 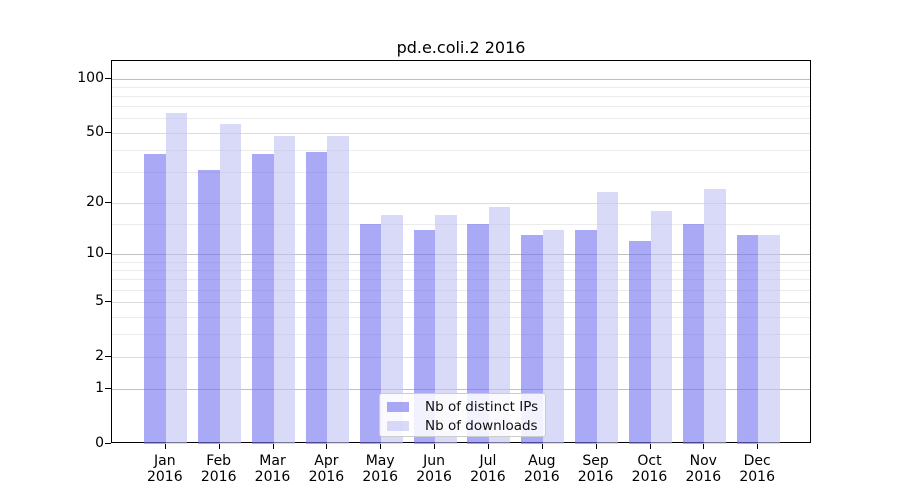 I want to click on legend-label-distinct-ips: Nb of distinct IPs, so click(x=482, y=406).